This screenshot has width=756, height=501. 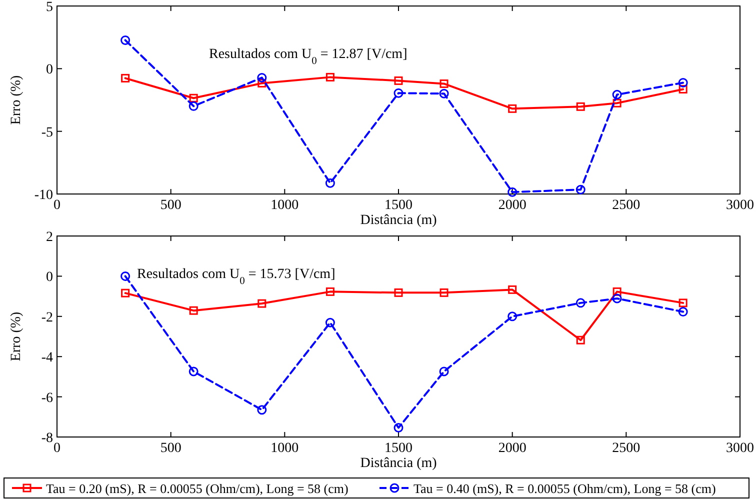 I want to click on annotation: Resultados com U$_{0}$ = 15.73 [V/cm], so click(x=236, y=276).